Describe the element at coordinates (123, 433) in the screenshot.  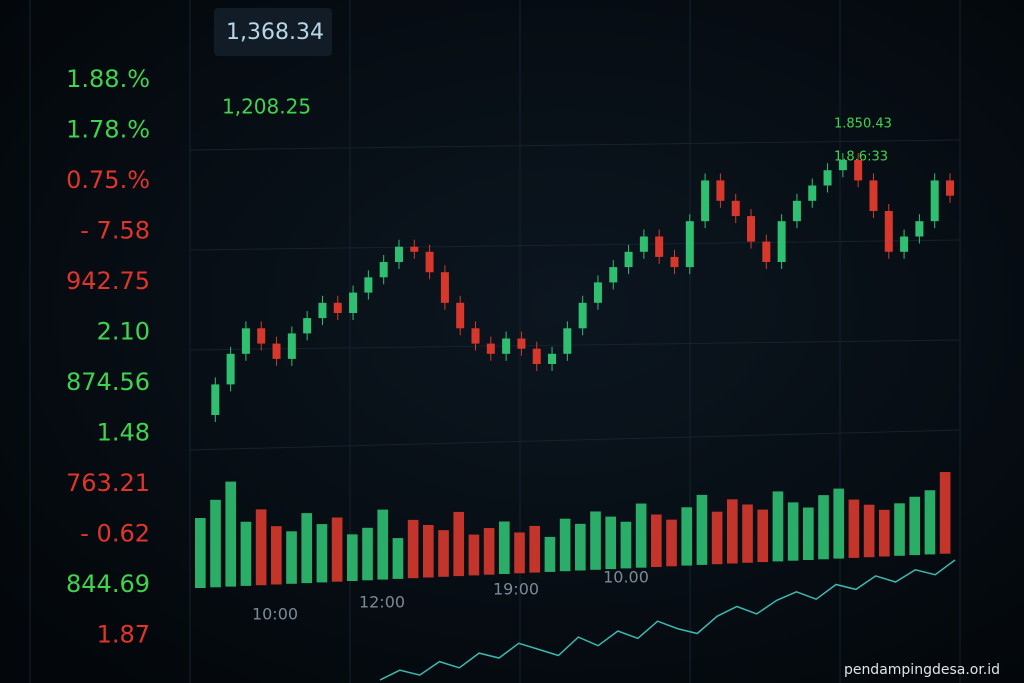
I see `watchlist-value: 1.48` at that location.